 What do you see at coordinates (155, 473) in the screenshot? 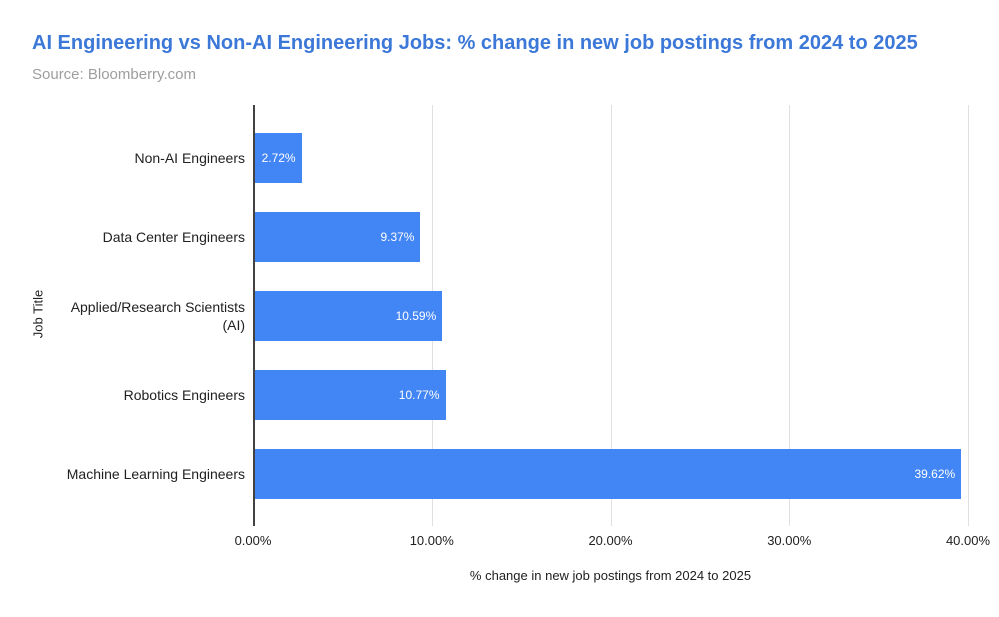
I see `category-label: Machine Learning Engineers` at bounding box center [155, 473].